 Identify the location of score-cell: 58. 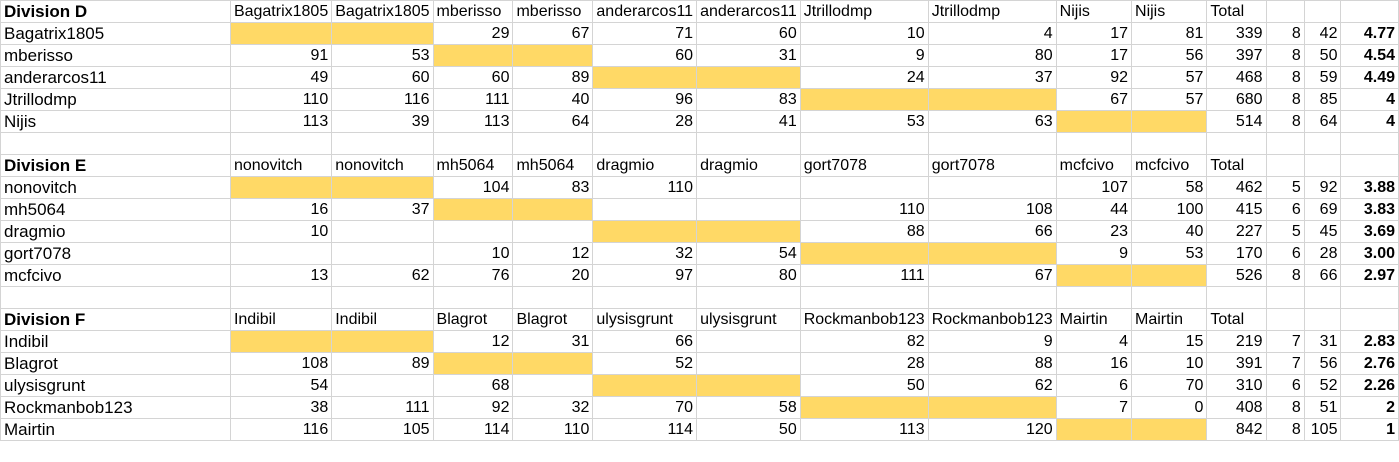
(748, 407).